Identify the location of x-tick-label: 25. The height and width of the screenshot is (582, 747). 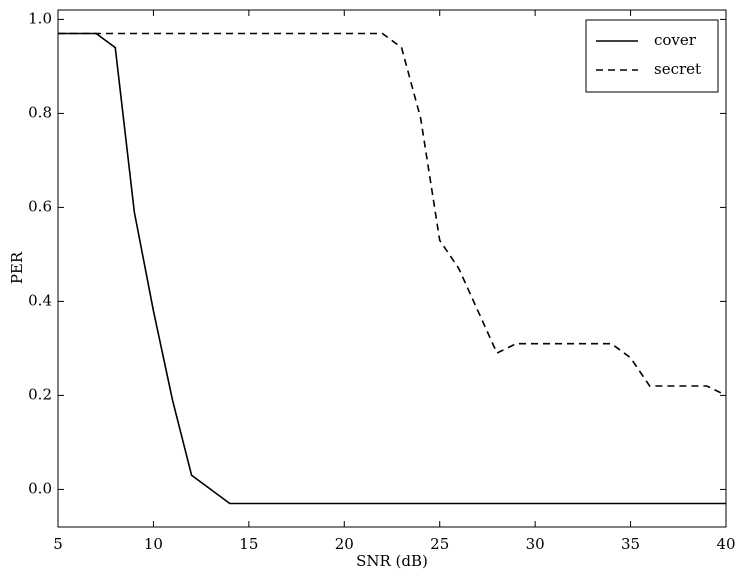
(439, 544).